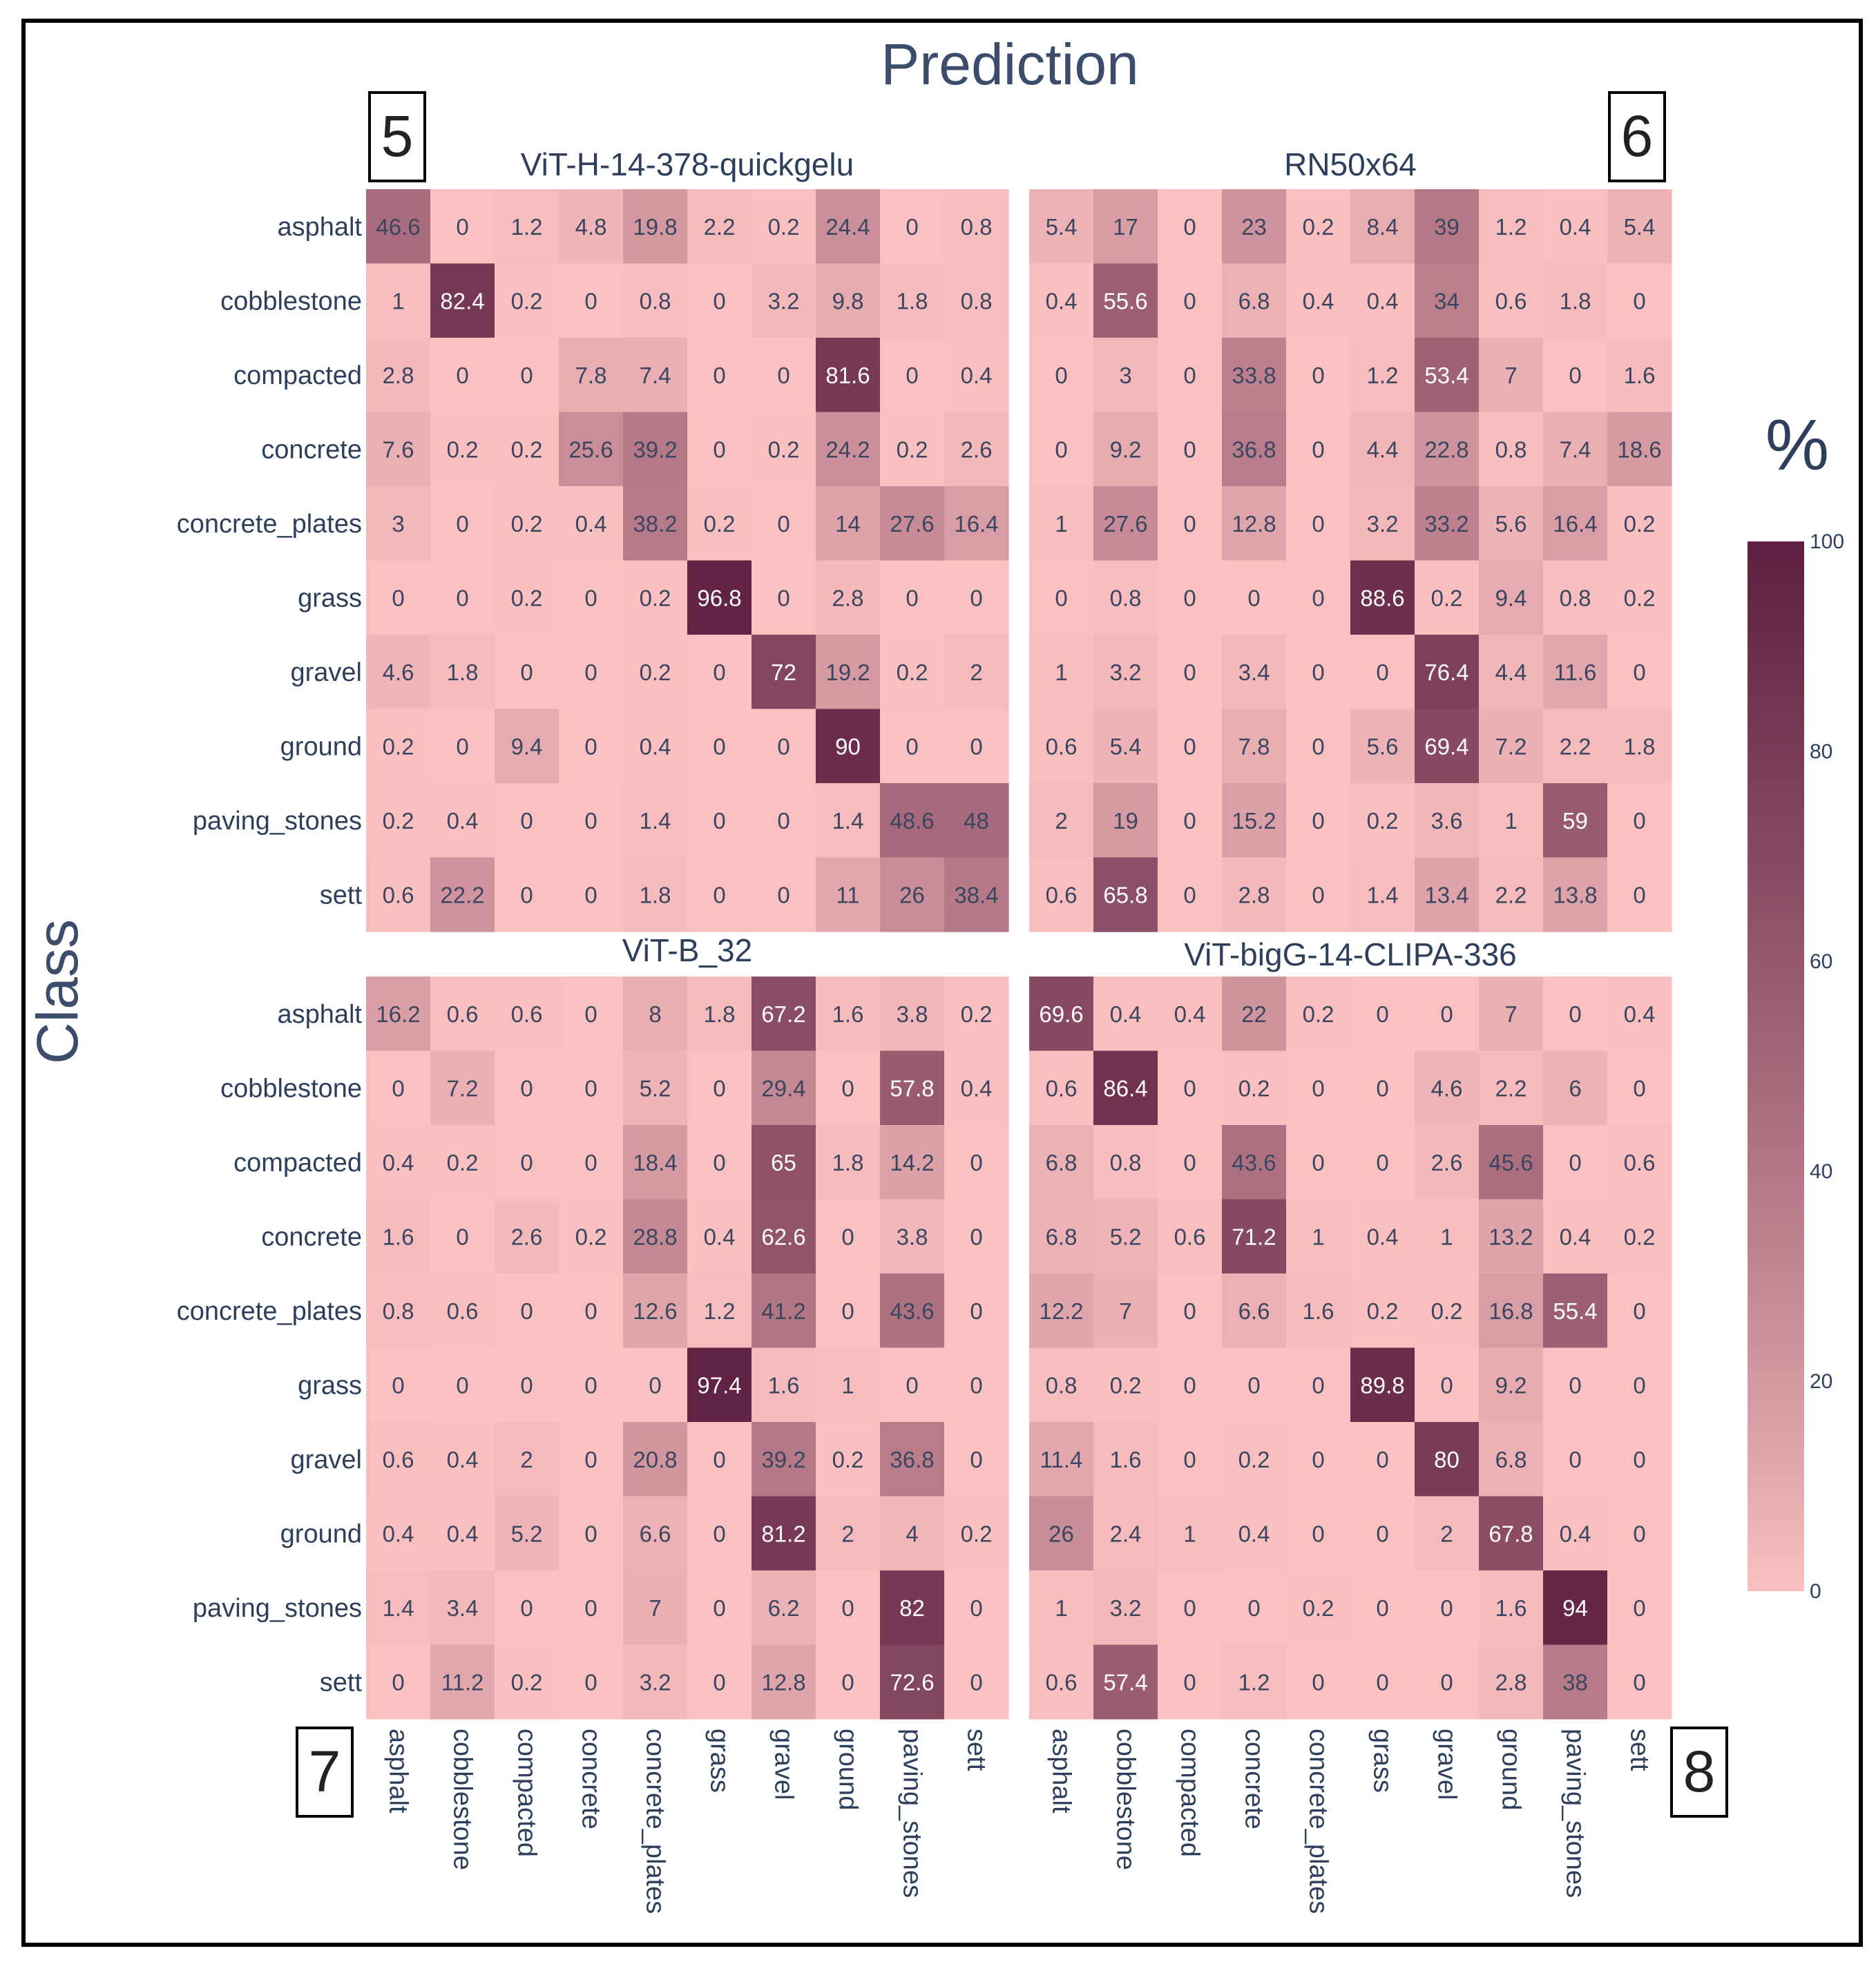 Image resolution: width=1876 pixels, height=1971 pixels. Describe the element at coordinates (398, 1771) in the screenshot. I see `column-tick-label: asphalt` at that location.